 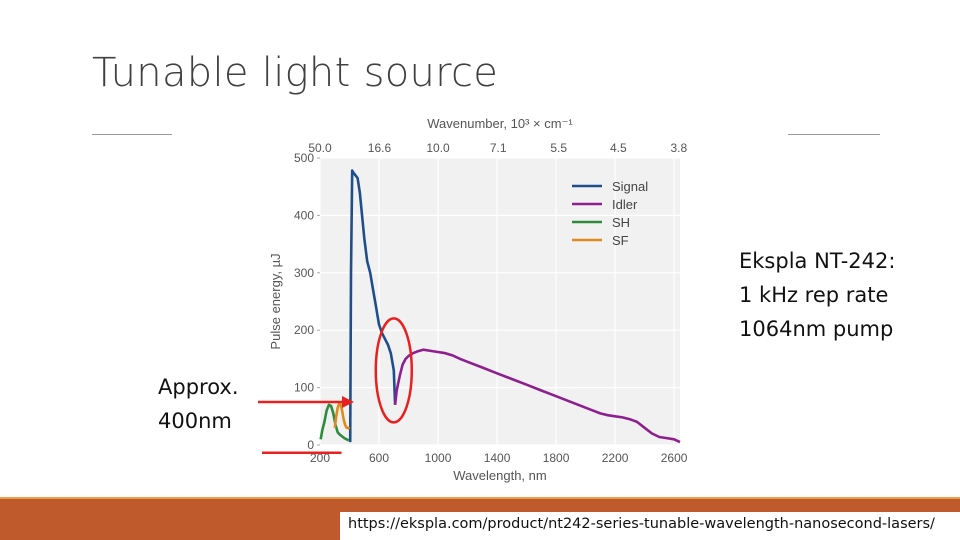 I want to click on legend-label-signal: Signal, so click(x=630, y=186).